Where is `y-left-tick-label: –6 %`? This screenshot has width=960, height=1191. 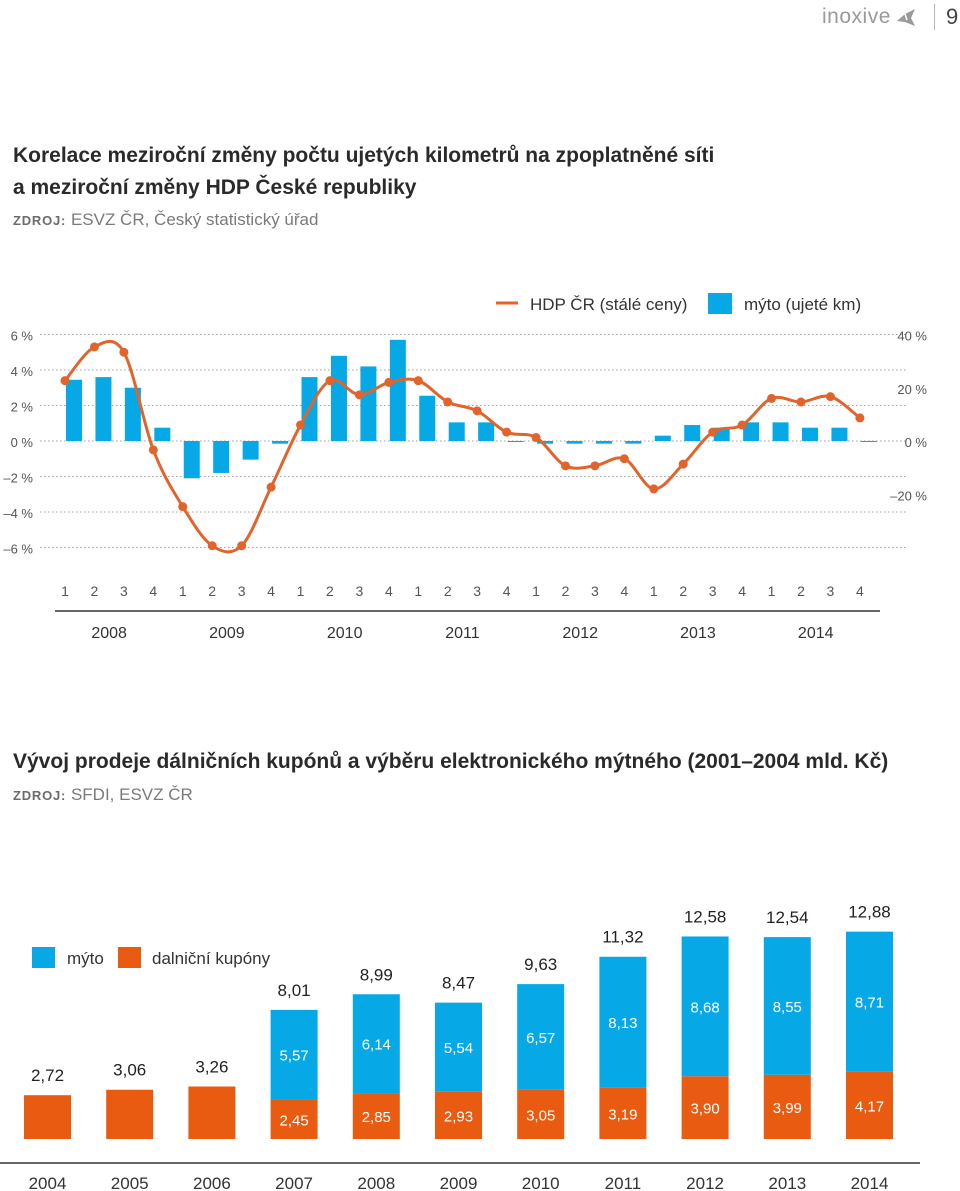 y-left-tick-label: –6 % is located at coordinates (18, 549).